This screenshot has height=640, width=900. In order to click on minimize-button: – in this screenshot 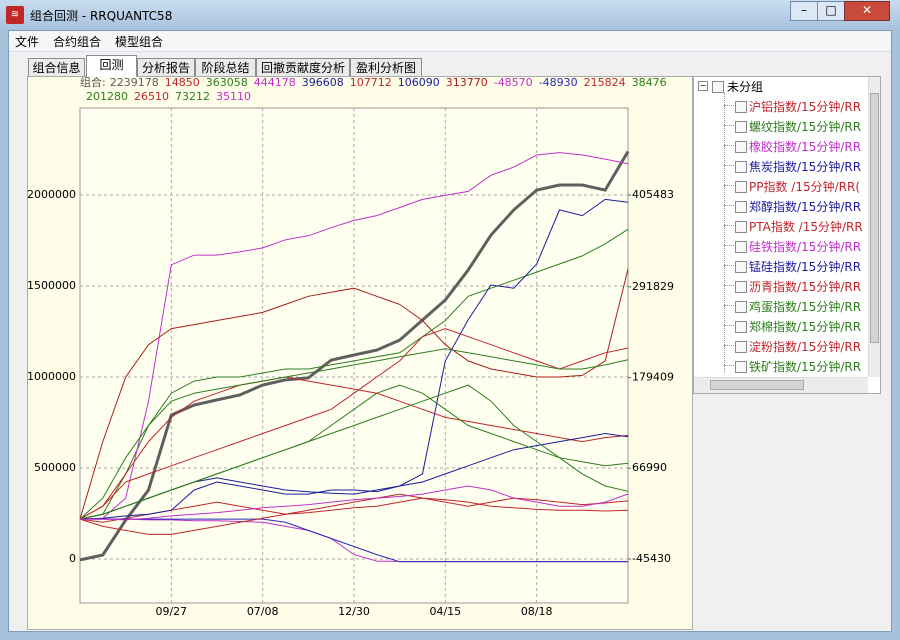, I will do `click(804, 11)`.